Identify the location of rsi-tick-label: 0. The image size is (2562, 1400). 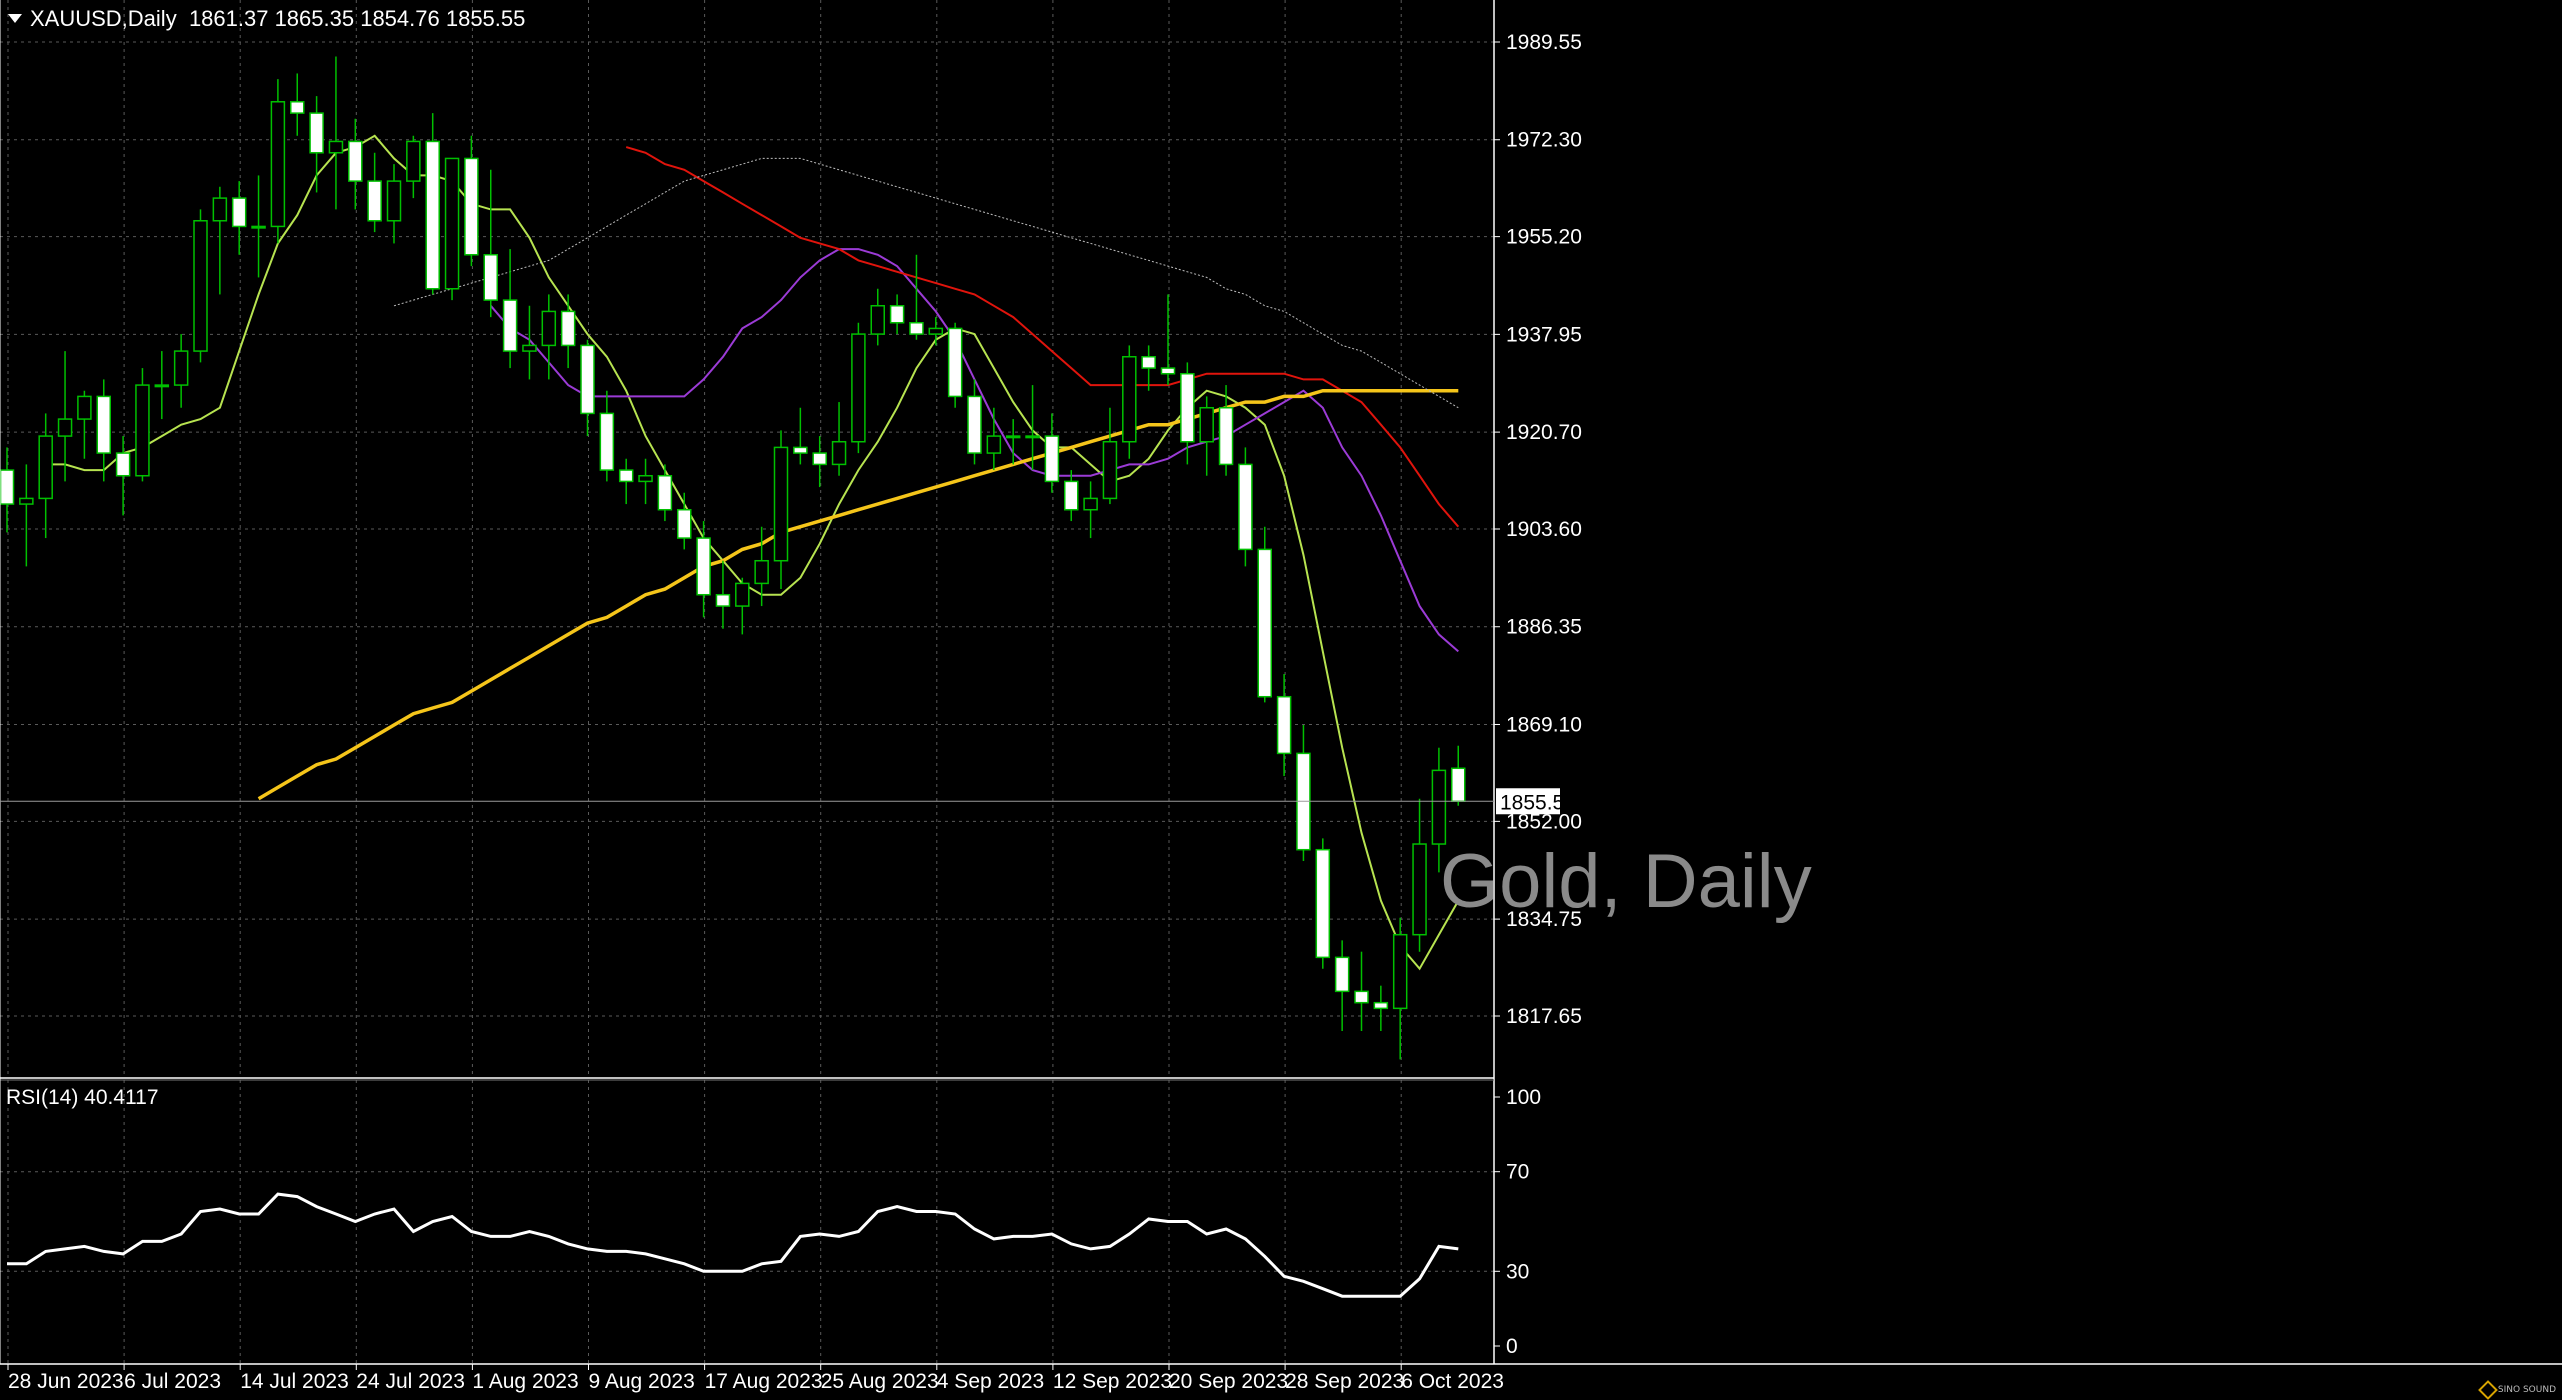
(1512, 1346).